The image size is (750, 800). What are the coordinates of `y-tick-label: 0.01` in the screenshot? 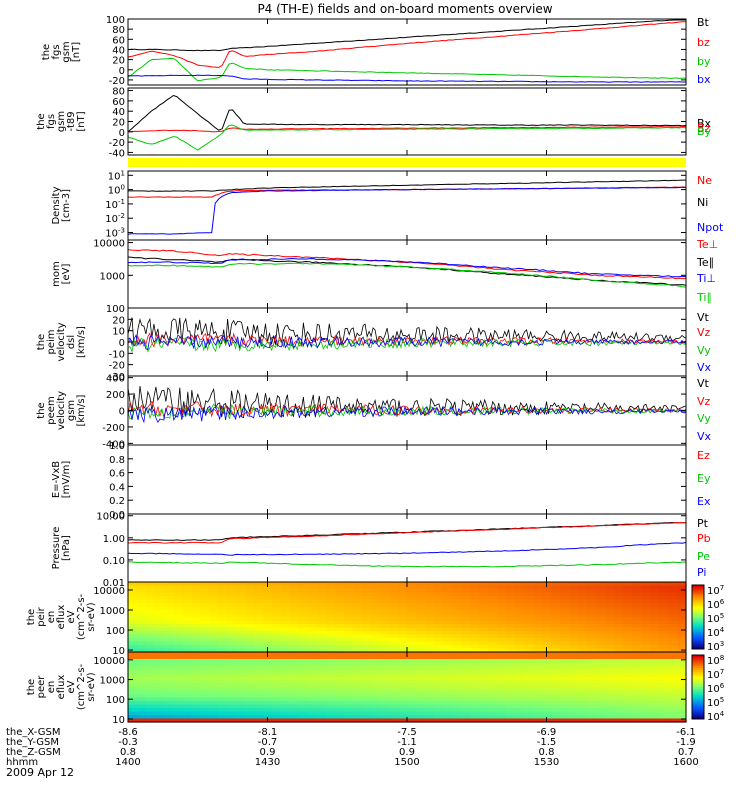 It's located at (114, 583).